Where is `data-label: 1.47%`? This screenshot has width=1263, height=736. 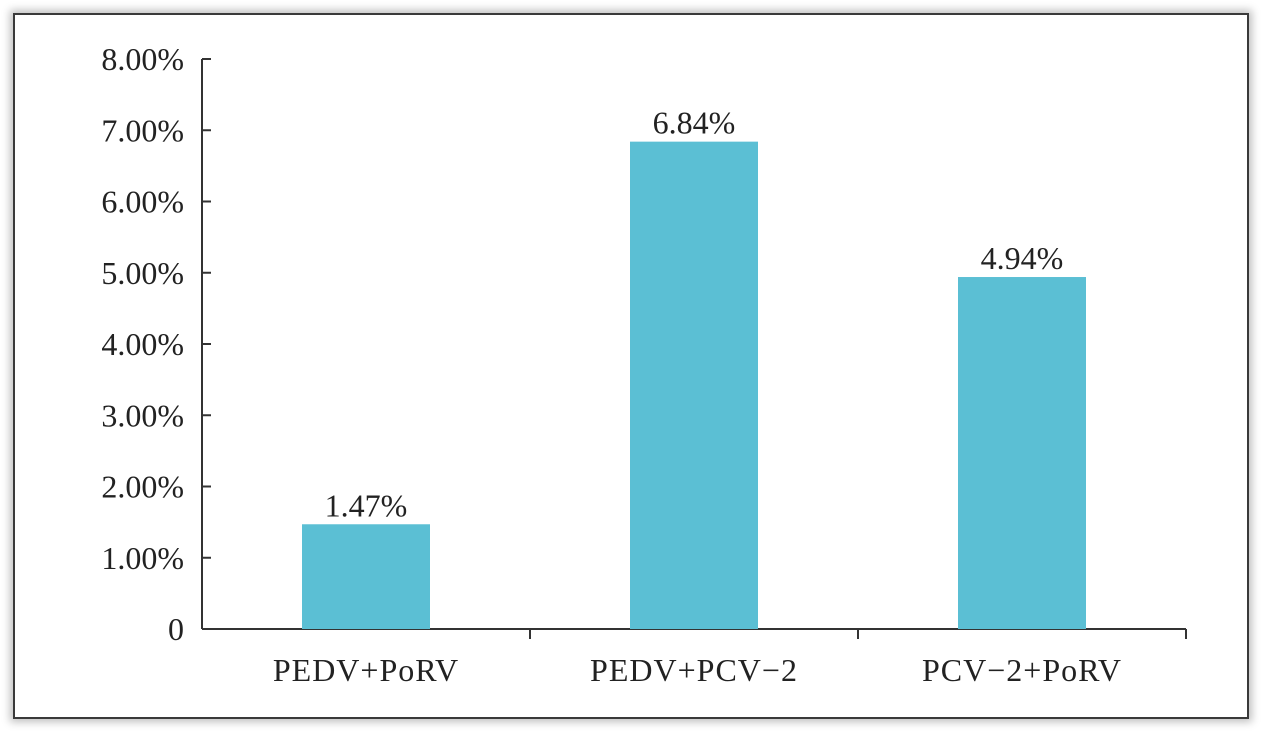 data-label: 1.47% is located at coordinates (366, 505).